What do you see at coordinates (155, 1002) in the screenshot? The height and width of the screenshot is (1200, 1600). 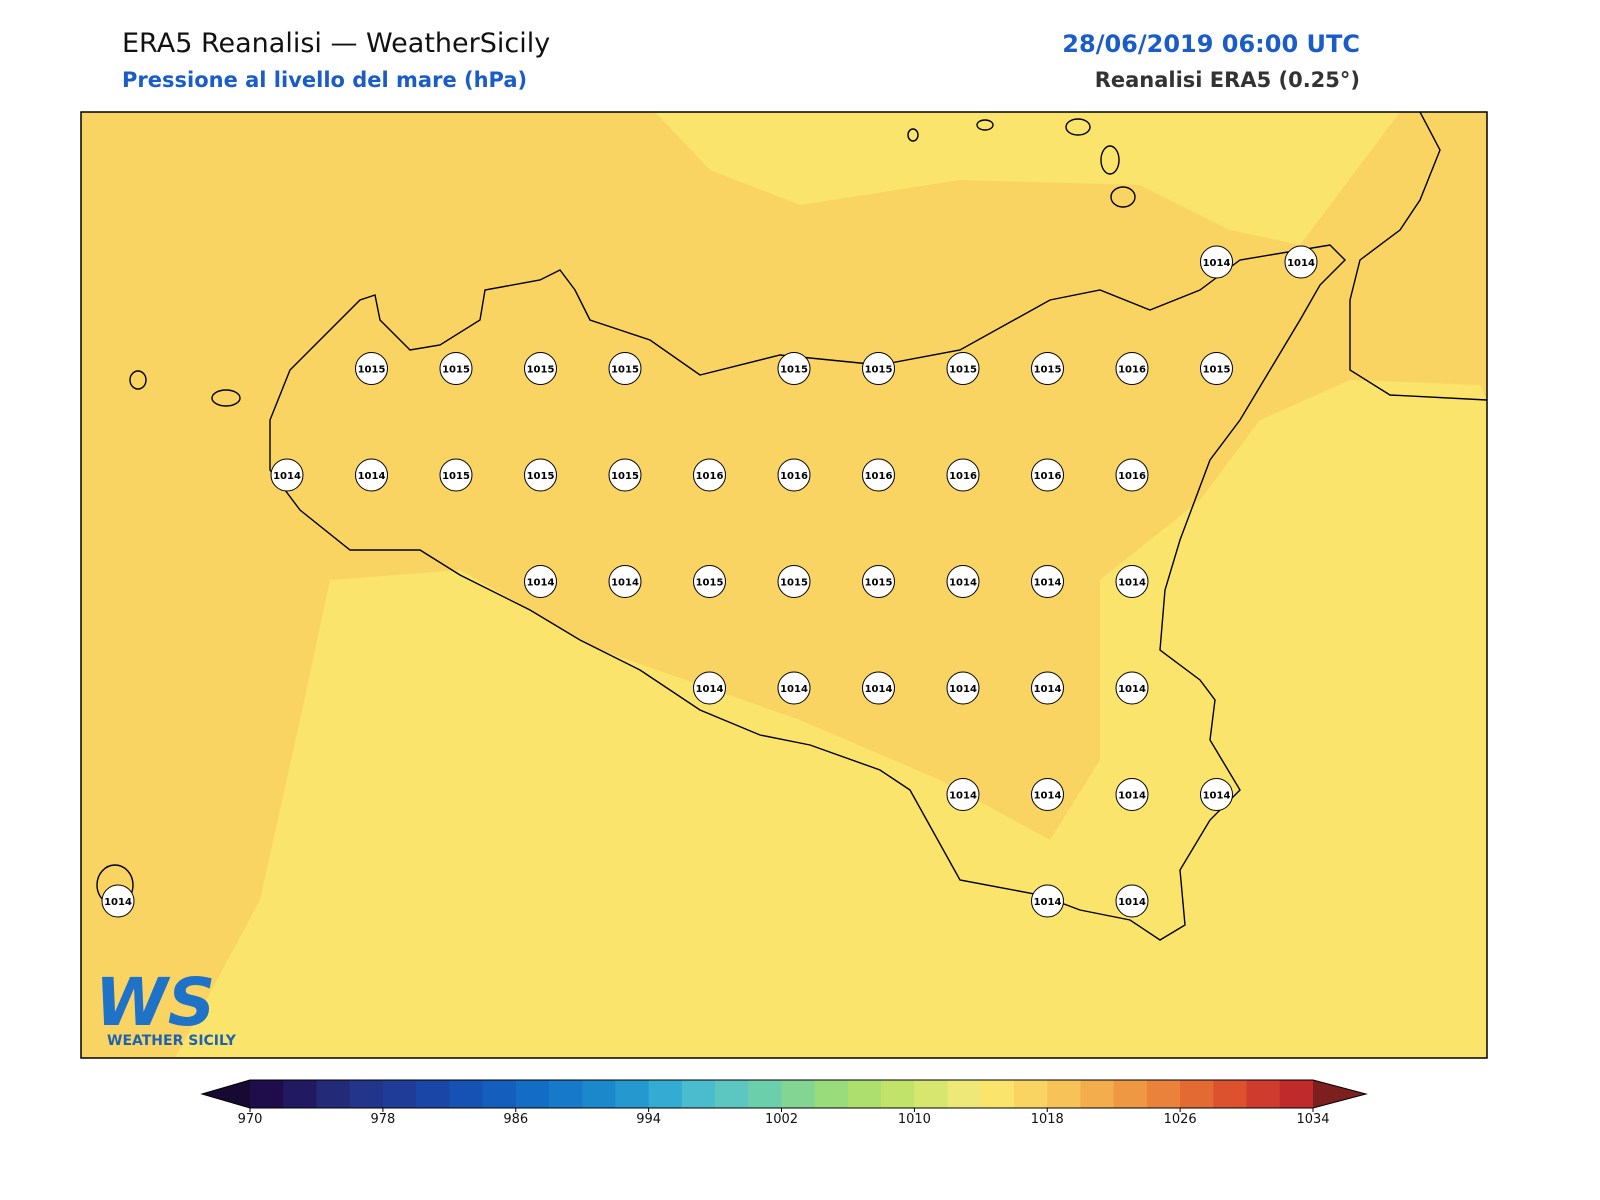 I see `logo-mark: WS` at bounding box center [155, 1002].